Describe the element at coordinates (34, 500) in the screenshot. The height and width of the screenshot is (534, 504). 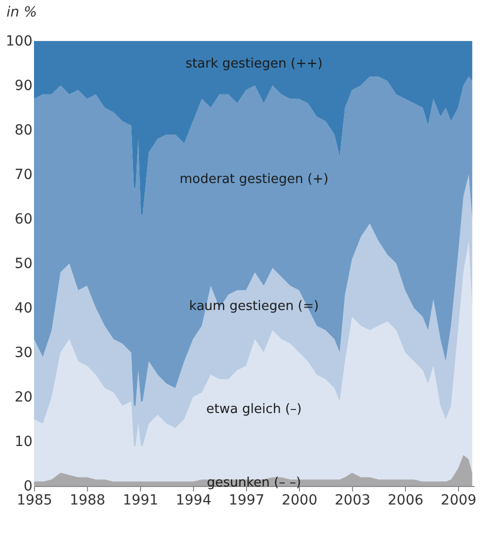
I see `x-tick-label: 1985` at that location.